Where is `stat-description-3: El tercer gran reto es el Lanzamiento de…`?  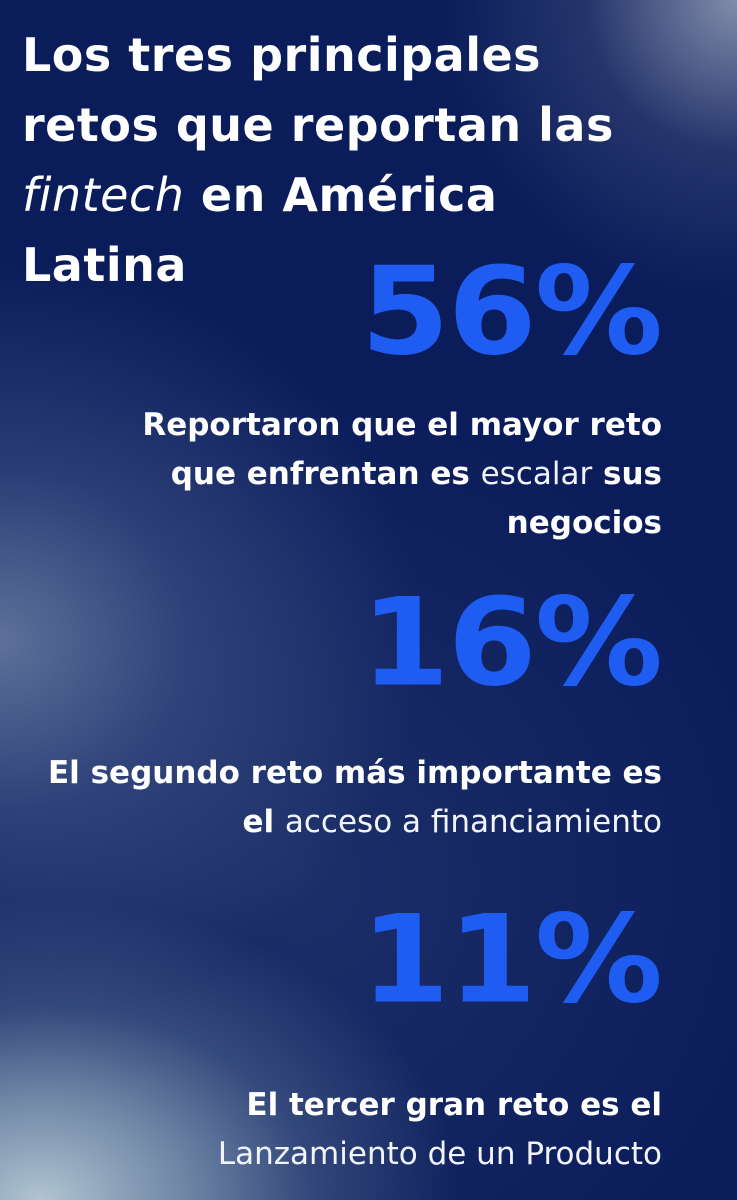 stat-description-3: El tercer gran reto es el Lanzamiento de… is located at coordinates (342, 1130).